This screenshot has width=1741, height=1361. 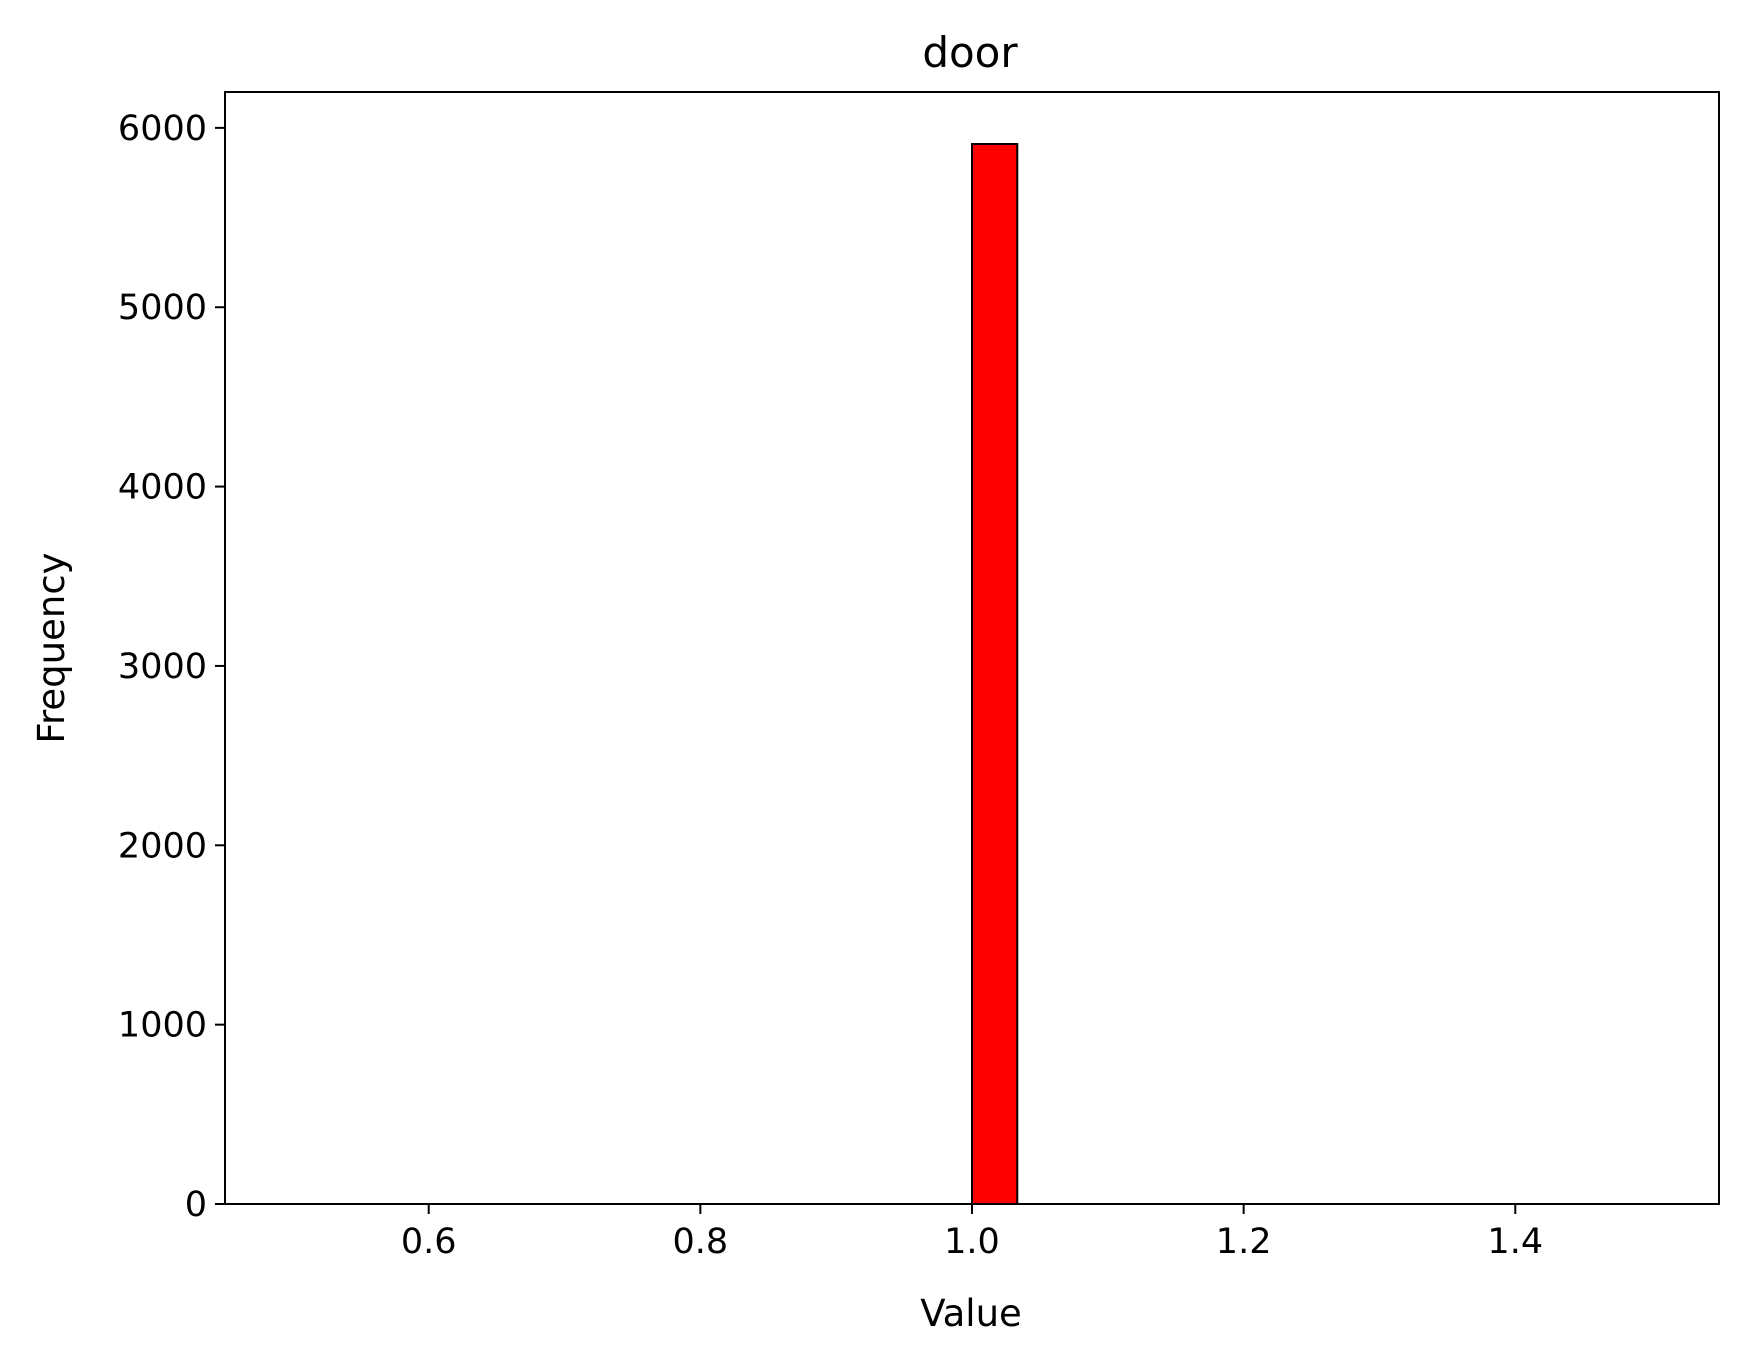 I want to click on x-tick-label: 1.2, so click(x=1244, y=1242).